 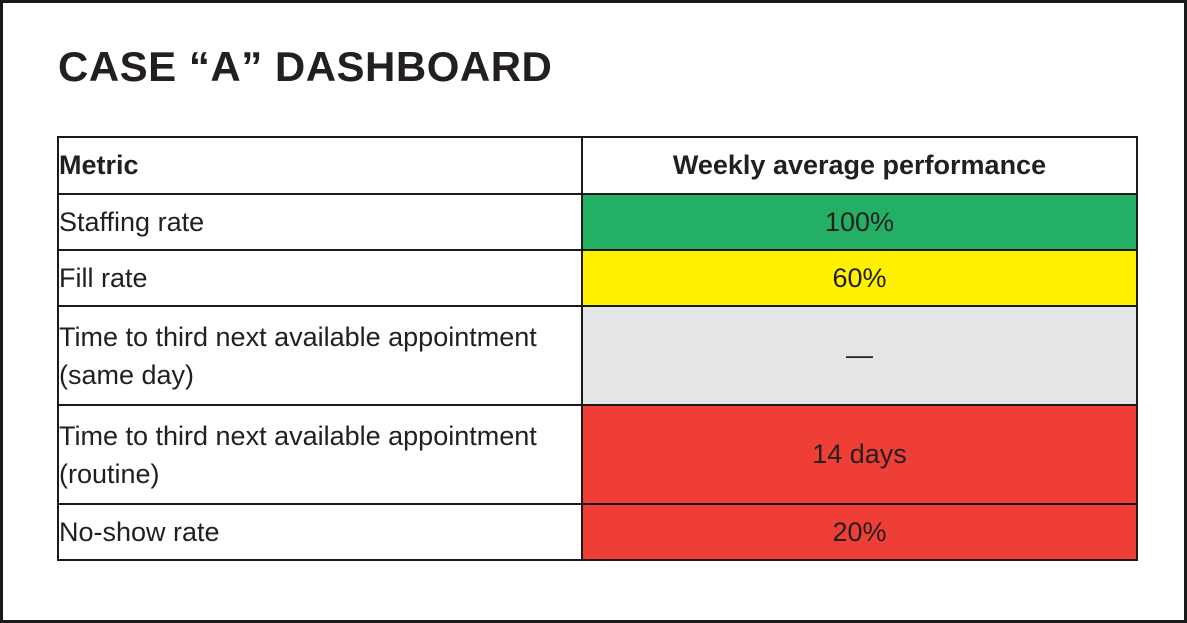 What do you see at coordinates (305, 66) in the screenshot?
I see `page-title: CASE “A” DASHBOARD` at bounding box center [305, 66].